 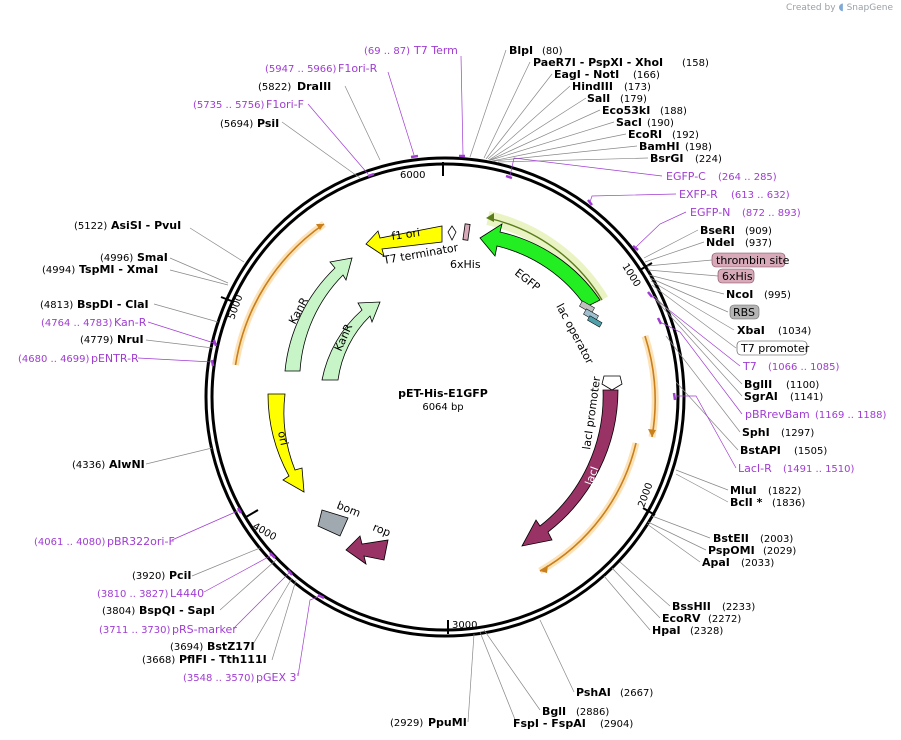 What do you see at coordinates (788, 503) in the screenshot?
I see `site-right-pos: (1836)` at bounding box center [788, 503].